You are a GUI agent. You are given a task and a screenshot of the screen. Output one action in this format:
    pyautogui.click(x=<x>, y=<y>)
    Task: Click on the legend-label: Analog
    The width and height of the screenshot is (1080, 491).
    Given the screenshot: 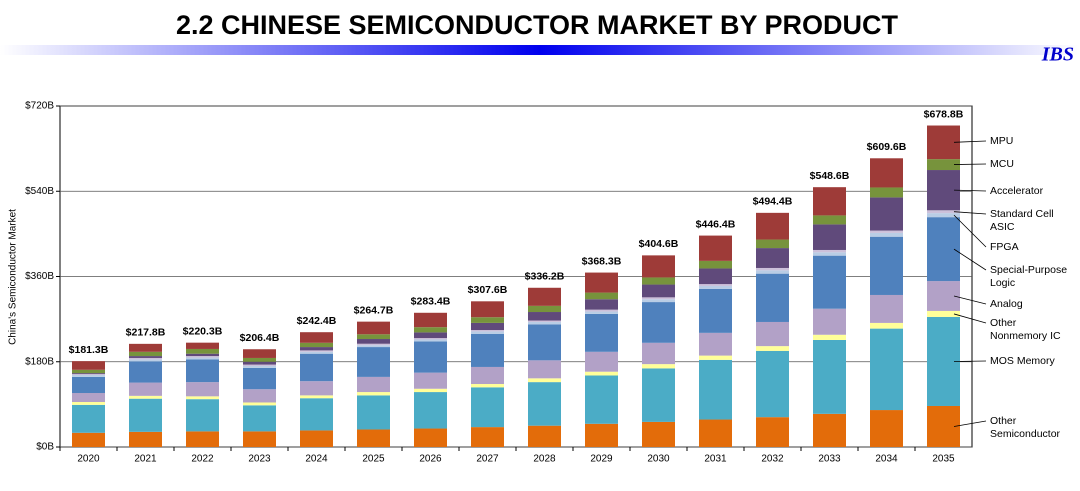 What is the action you would take?
    pyautogui.click(x=1006, y=304)
    